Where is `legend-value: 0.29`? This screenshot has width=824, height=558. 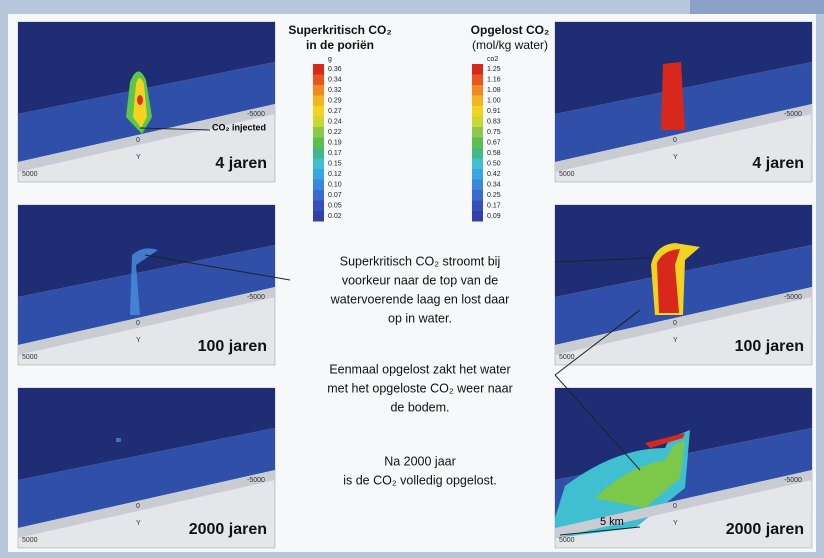
legend-value: 0.29 is located at coordinates (335, 100).